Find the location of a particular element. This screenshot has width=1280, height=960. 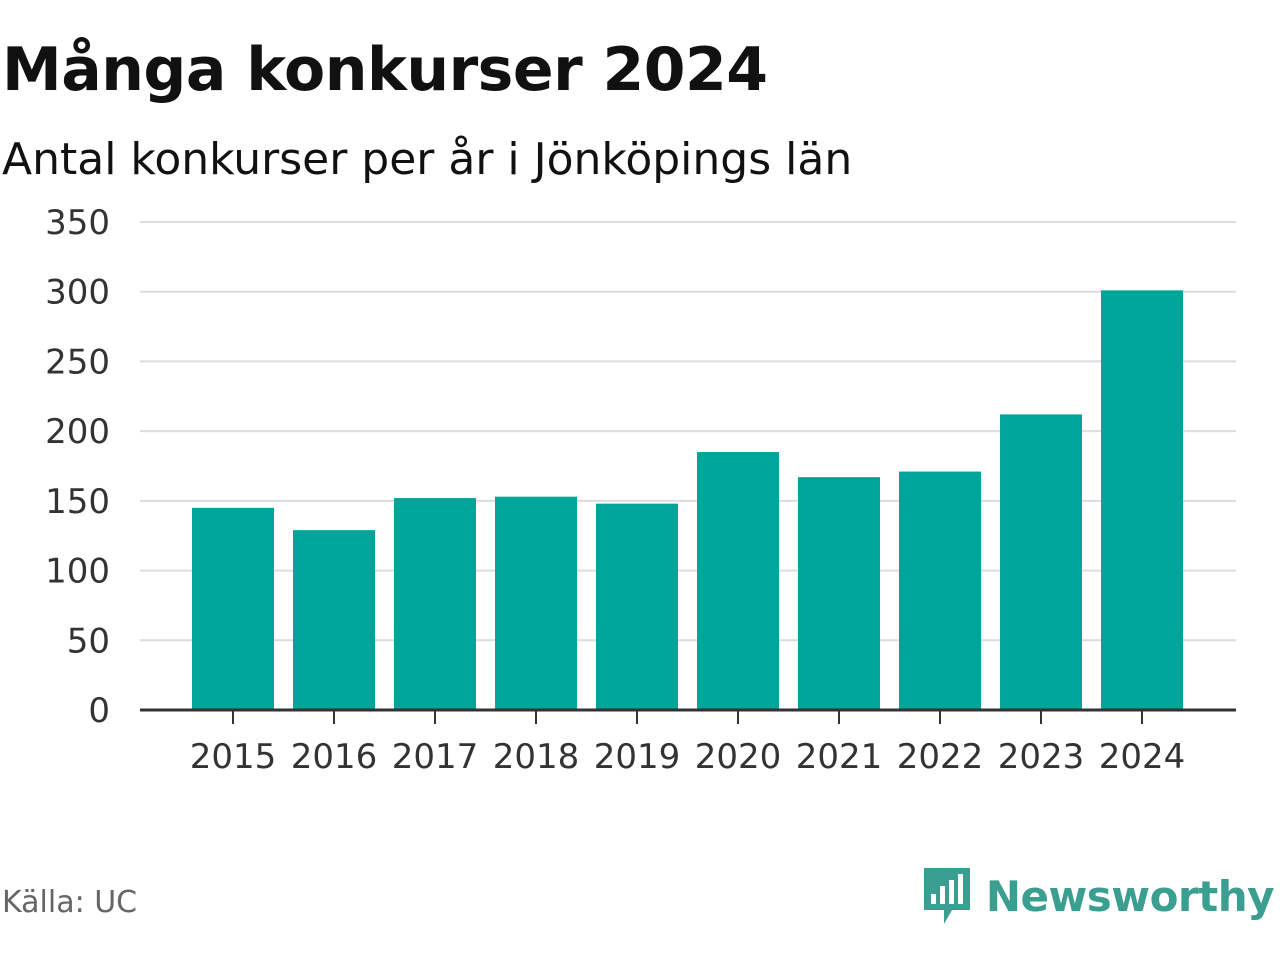

bar-2021 is located at coordinates (839, 593).